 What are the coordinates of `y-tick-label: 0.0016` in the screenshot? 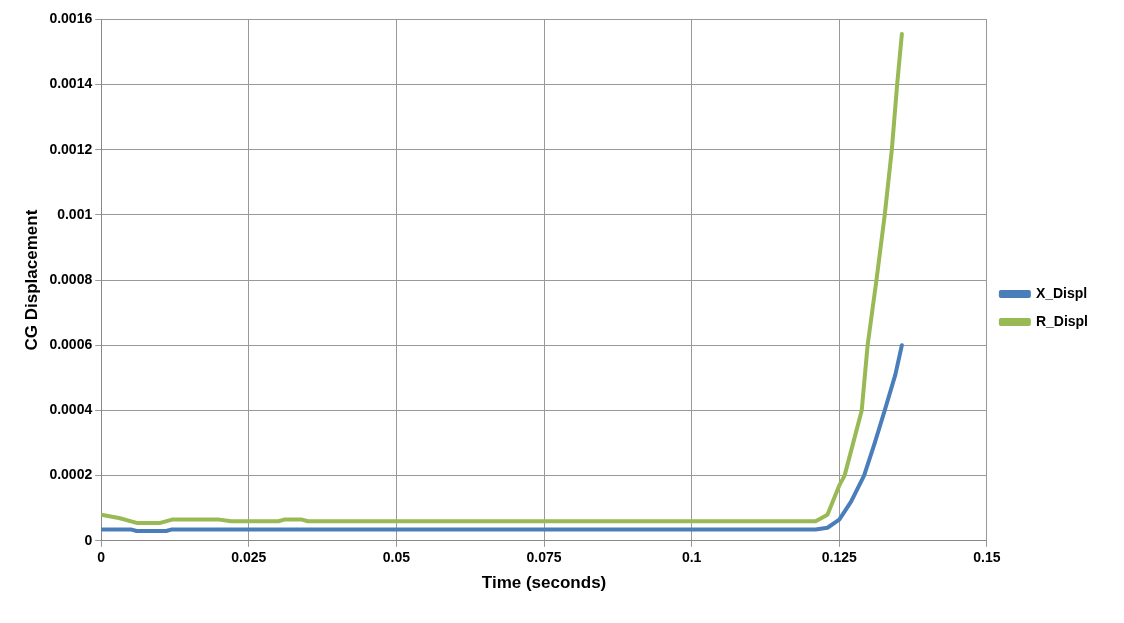 It's located at (71, 18).